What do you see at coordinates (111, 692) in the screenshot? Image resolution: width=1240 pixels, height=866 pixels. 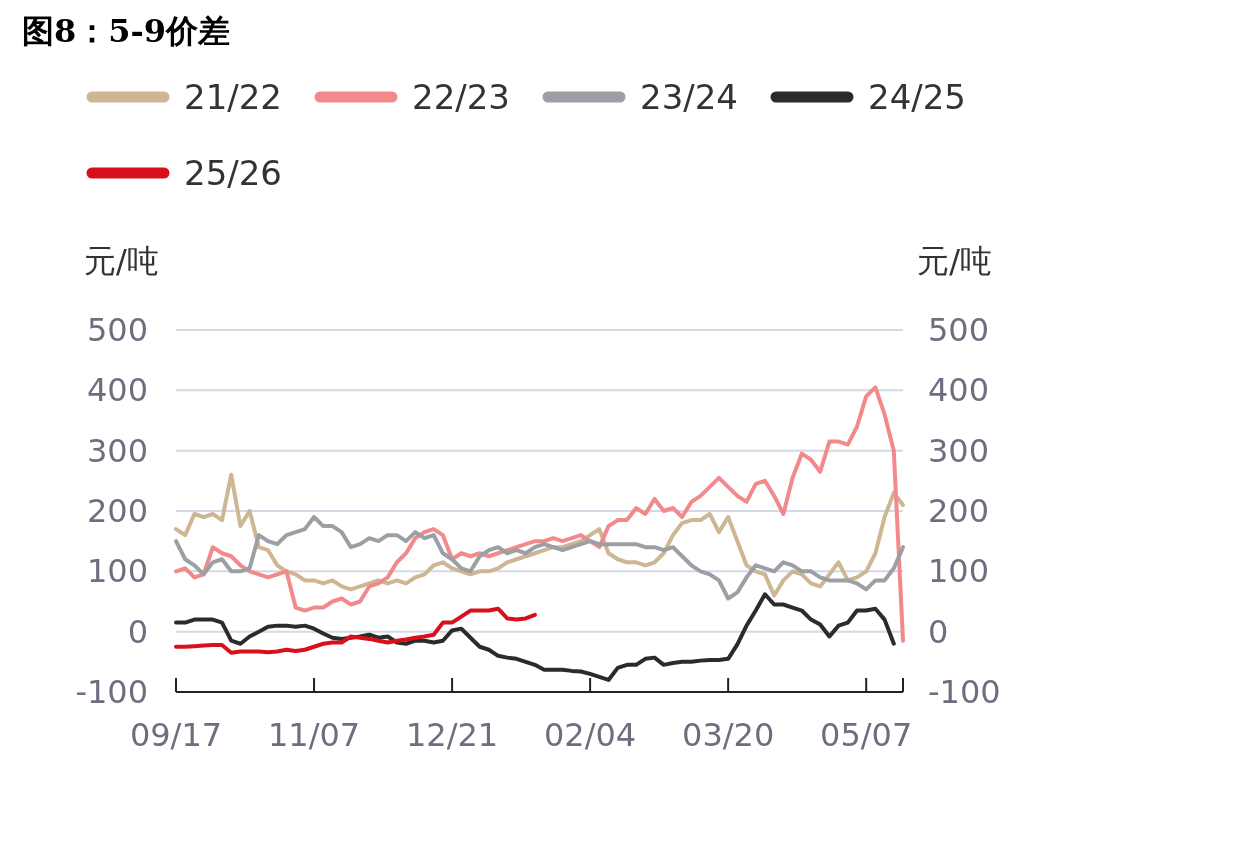 I see `y-tick-label: -100` at bounding box center [111, 692].